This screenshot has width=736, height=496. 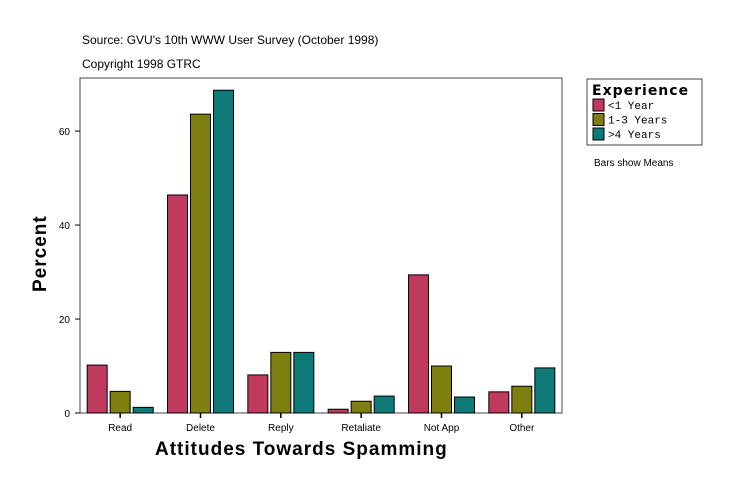 What do you see at coordinates (301, 449) in the screenshot?
I see `x-axis-label: Attitudes Towards Spamming` at bounding box center [301, 449].